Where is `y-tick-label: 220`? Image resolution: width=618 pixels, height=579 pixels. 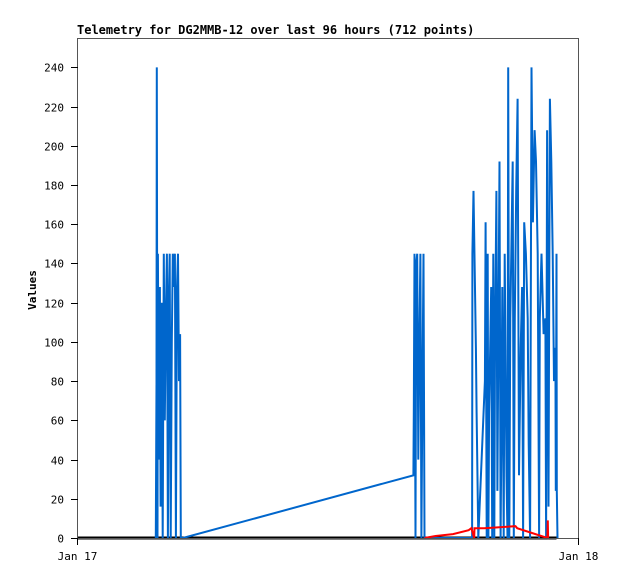
y-tick-label: 220 is located at coordinates (54, 108).